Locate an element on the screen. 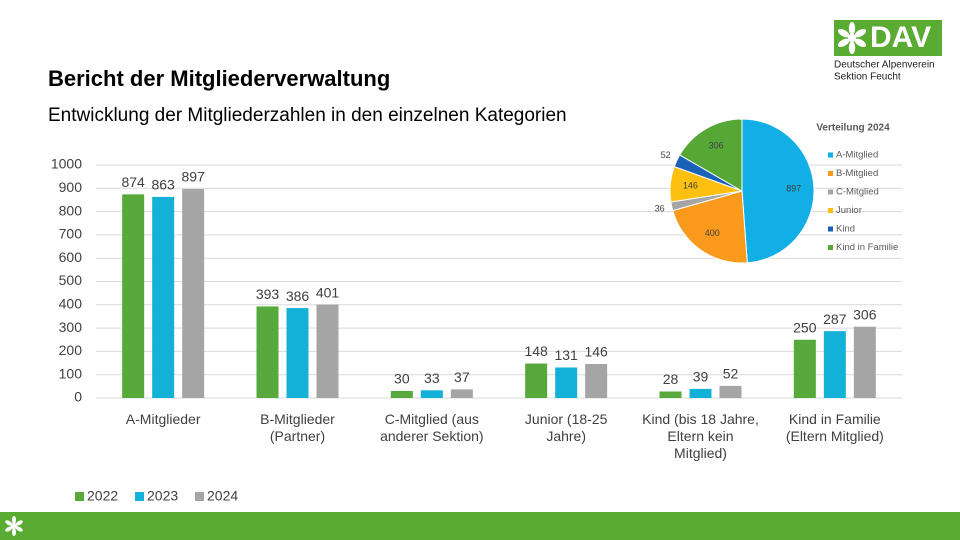 The height and width of the screenshot is (540, 960). pie-value-label: 306 is located at coordinates (716, 145).